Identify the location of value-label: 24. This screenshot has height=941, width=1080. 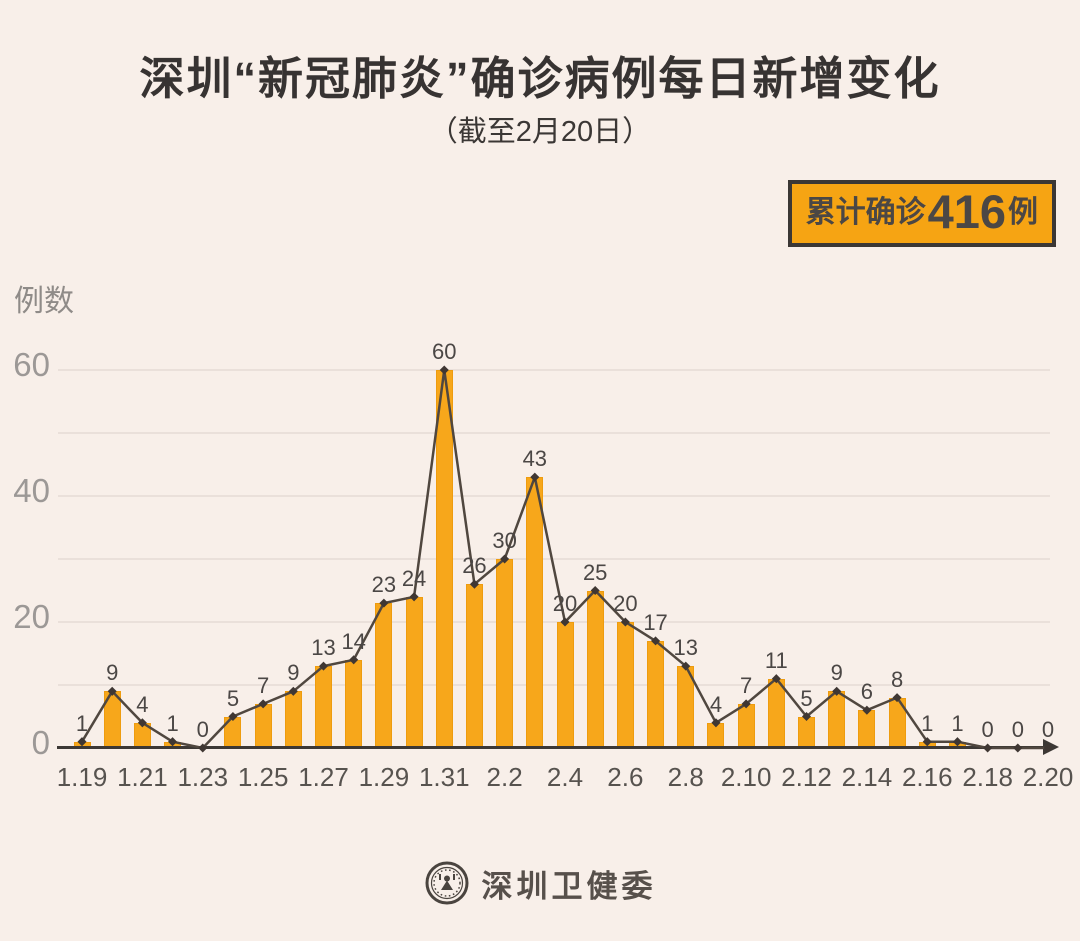
(414, 578).